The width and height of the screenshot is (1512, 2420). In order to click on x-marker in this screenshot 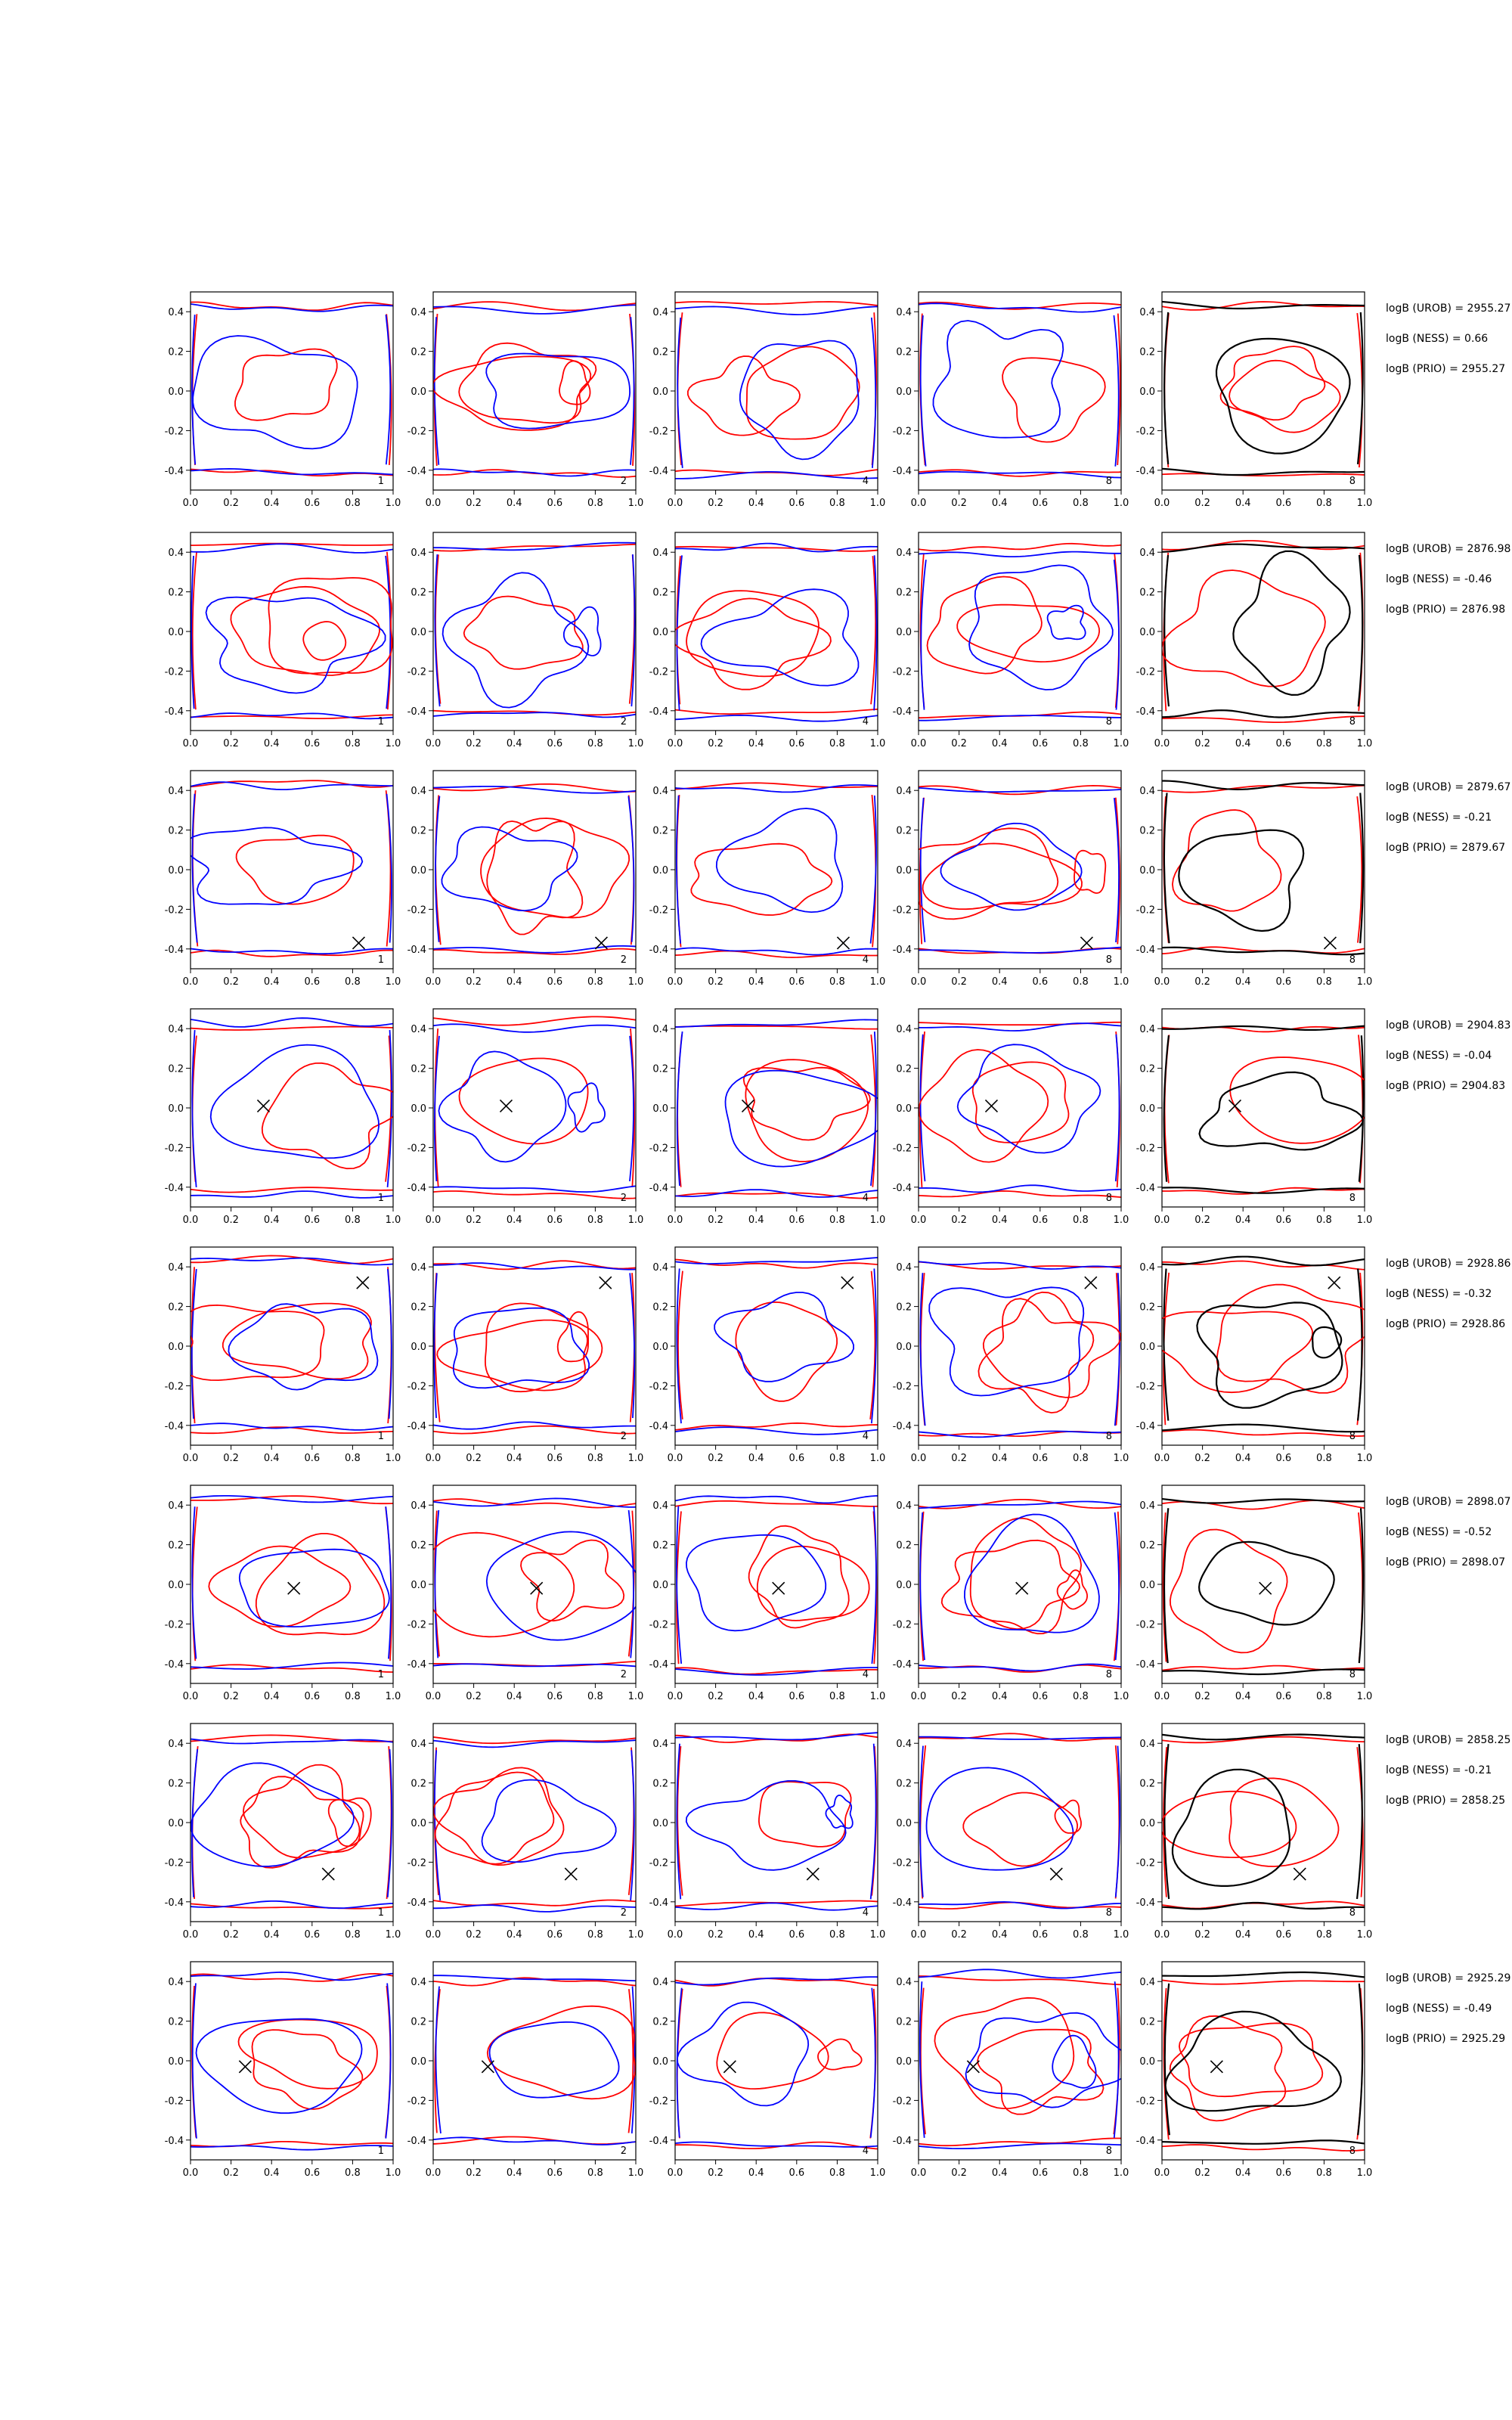, I will do `click(1022, 1588)`.